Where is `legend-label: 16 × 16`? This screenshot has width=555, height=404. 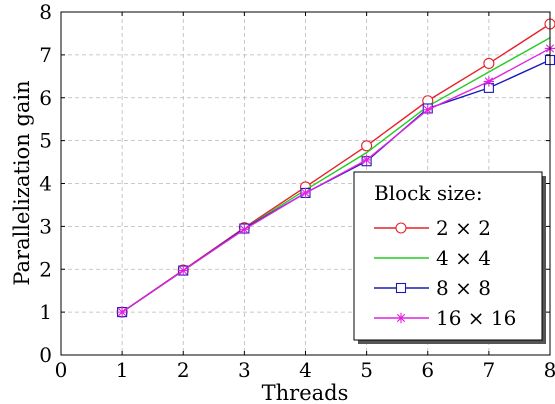 legend-label: 16 × 16 is located at coordinates (476, 318).